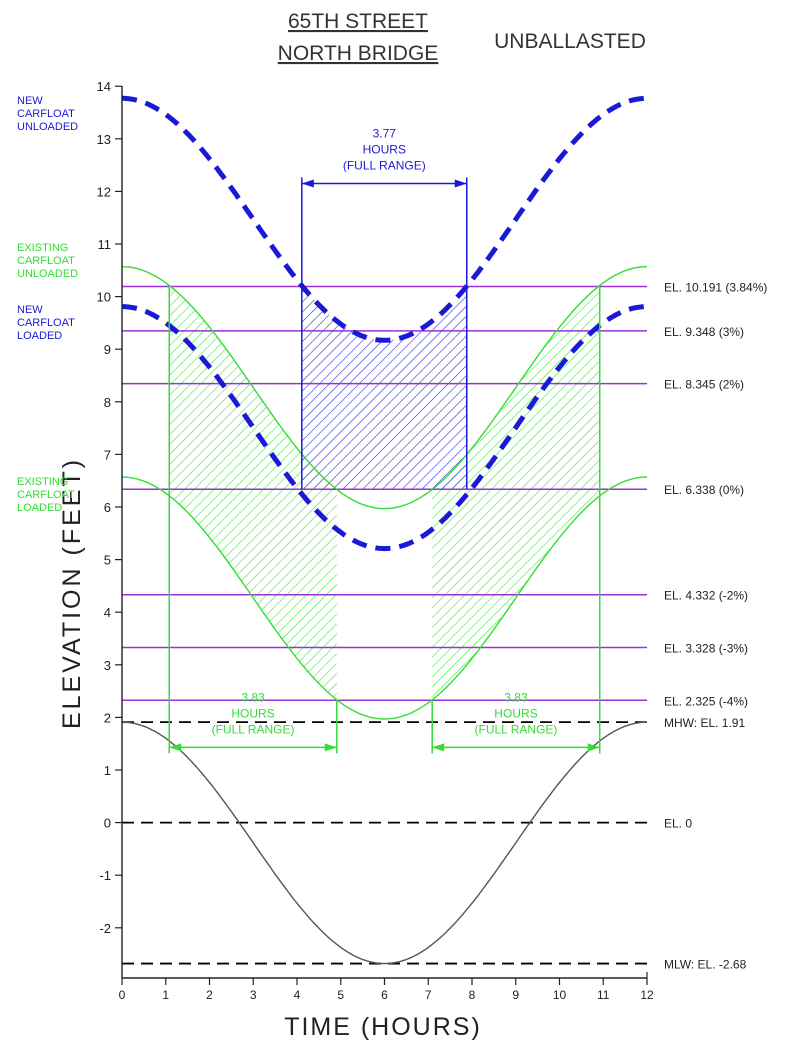 The height and width of the screenshot is (1054, 800). Describe the element at coordinates (340, 995) in the screenshot. I see `x-tick-label-5: 5` at that location.